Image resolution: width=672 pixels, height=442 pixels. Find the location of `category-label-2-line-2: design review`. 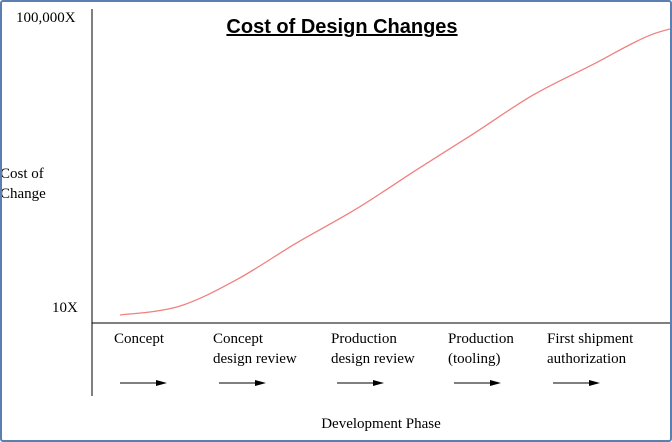

category-label-2-line-2: design review is located at coordinates (255, 359).